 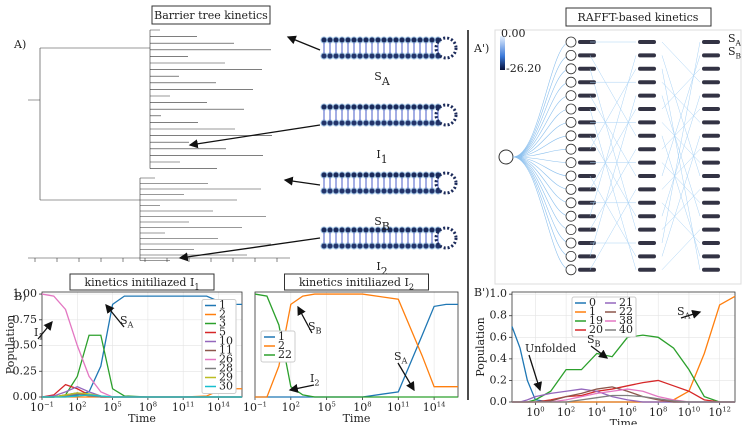 What do you see at coordinates (384, 271) in the screenshot?
I see `structure-label-sub: 2` at bounding box center [384, 271].